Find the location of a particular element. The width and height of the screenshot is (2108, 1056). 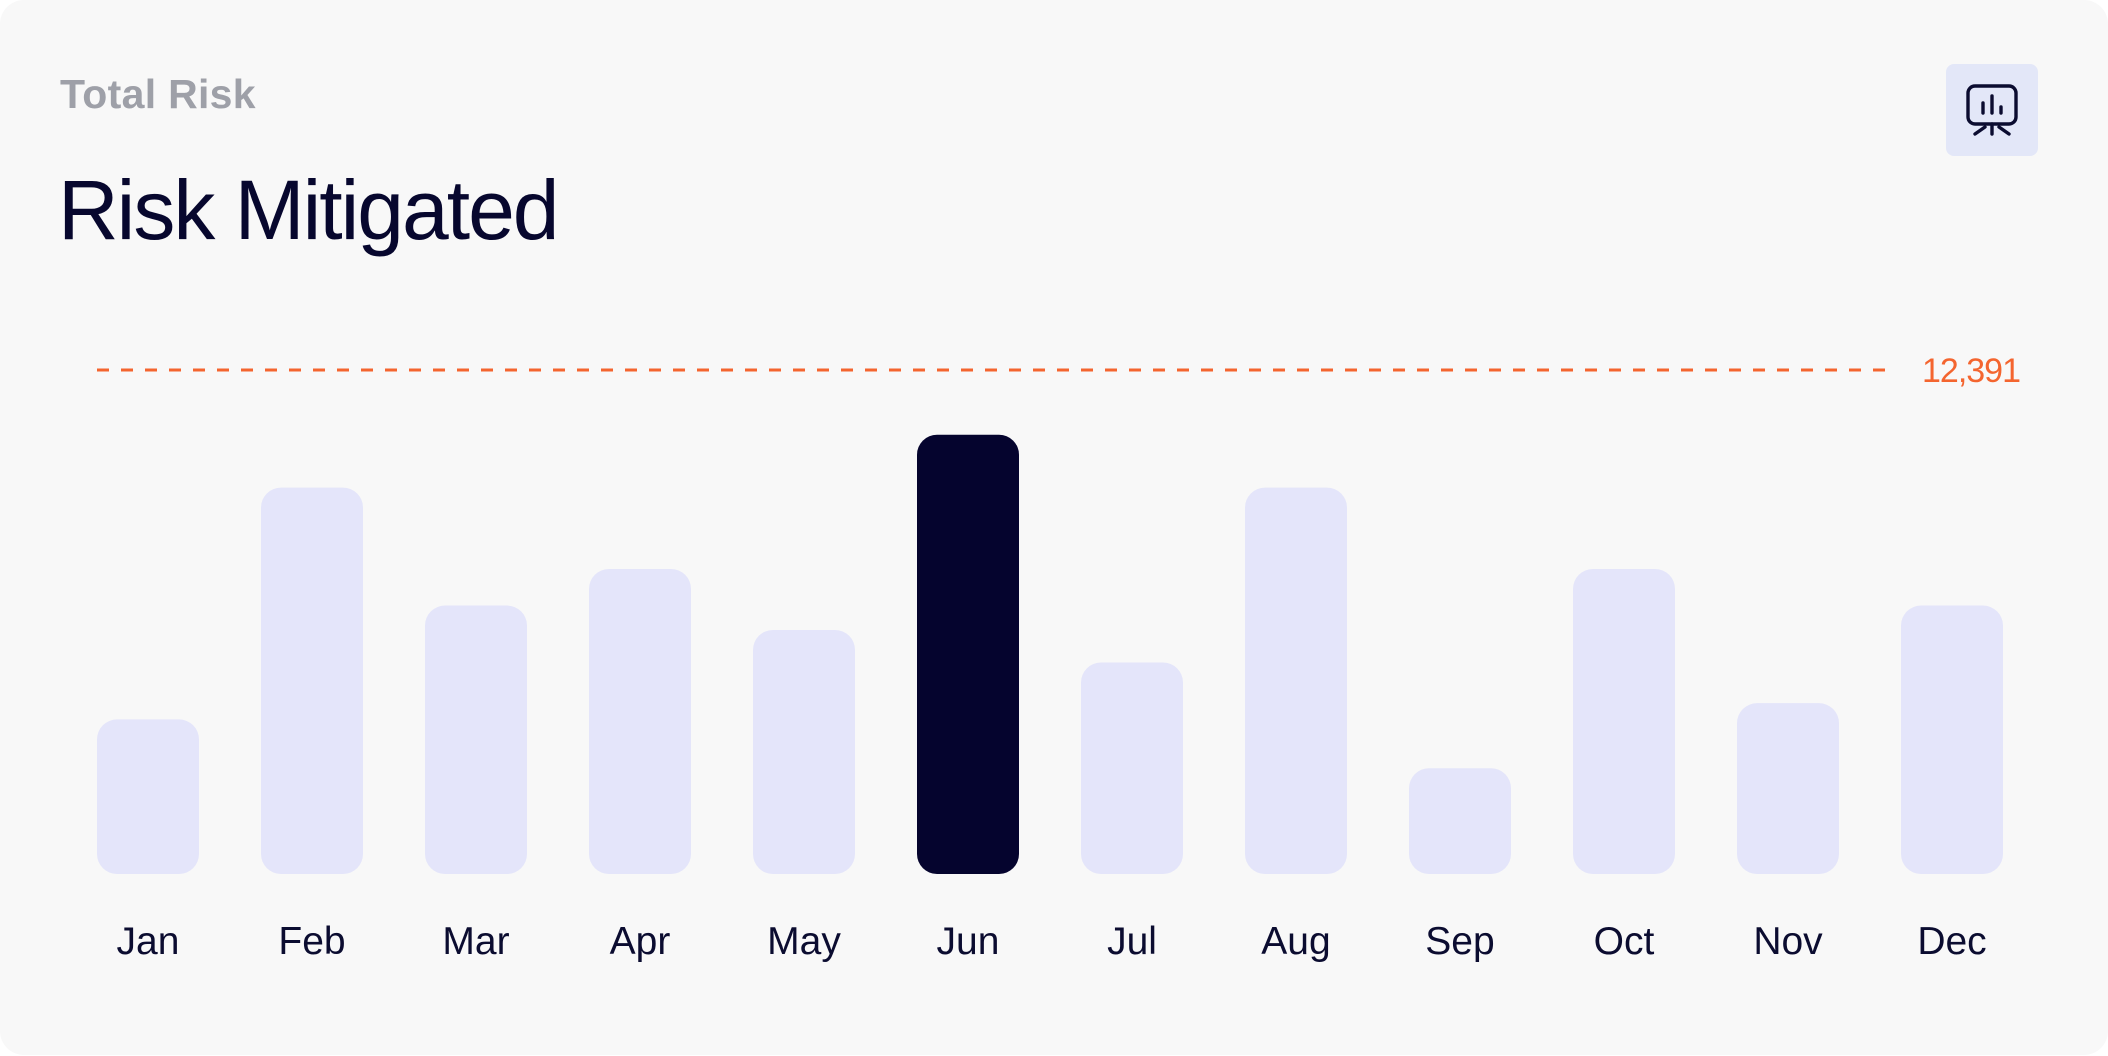

bar-jan is located at coordinates (148, 796).